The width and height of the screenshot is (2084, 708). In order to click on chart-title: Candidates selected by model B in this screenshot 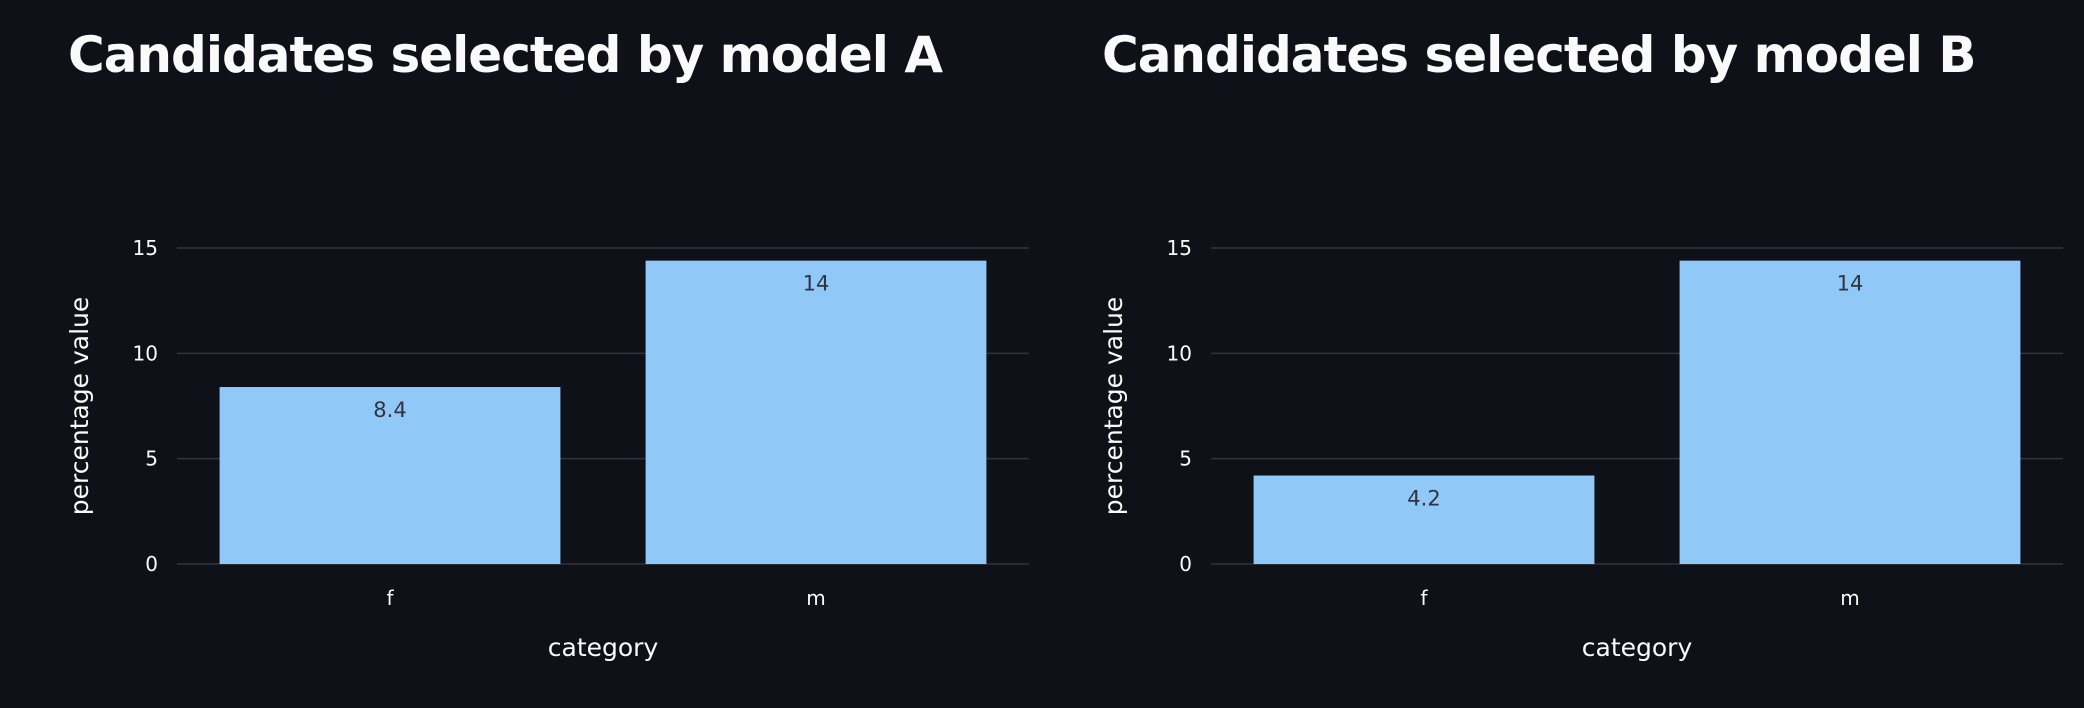, I will do `click(1539, 55)`.